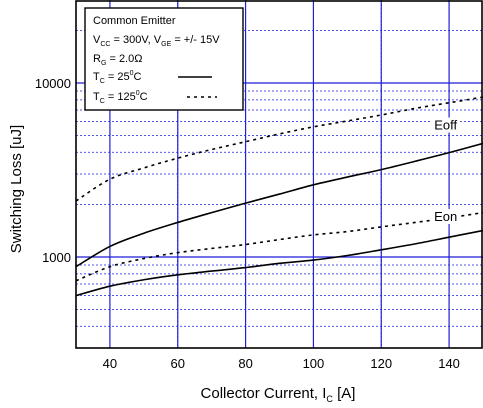 The height and width of the screenshot is (408, 483). Describe the element at coordinates (445, 171) in the screenshot. I see `series-labels: Eoff Eon` at that location.